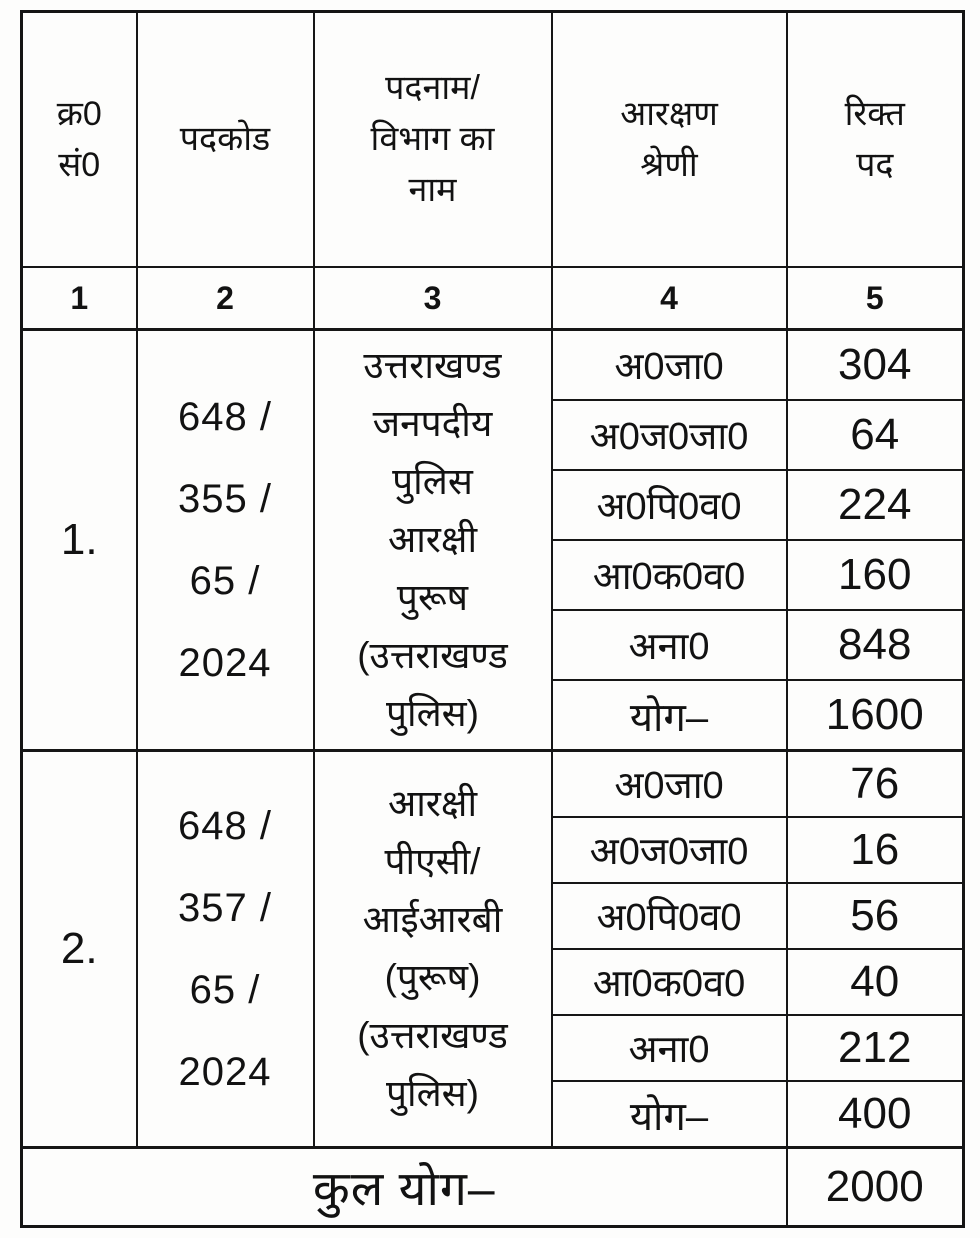  Describe the element at coordinates (79, 139) in the screenshot. I see `header-serial-number: क्र0 सं0` at that location.